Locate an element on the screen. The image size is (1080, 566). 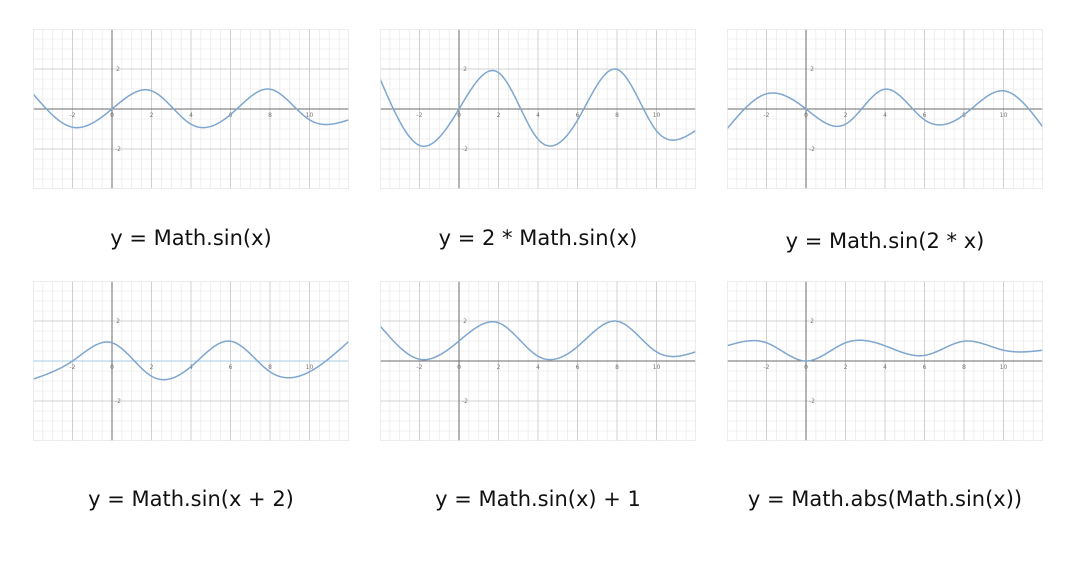
chart-2-sin-x: -2 0 2 4 6 8 10 2 -2 is located at coordinates (538, 109).